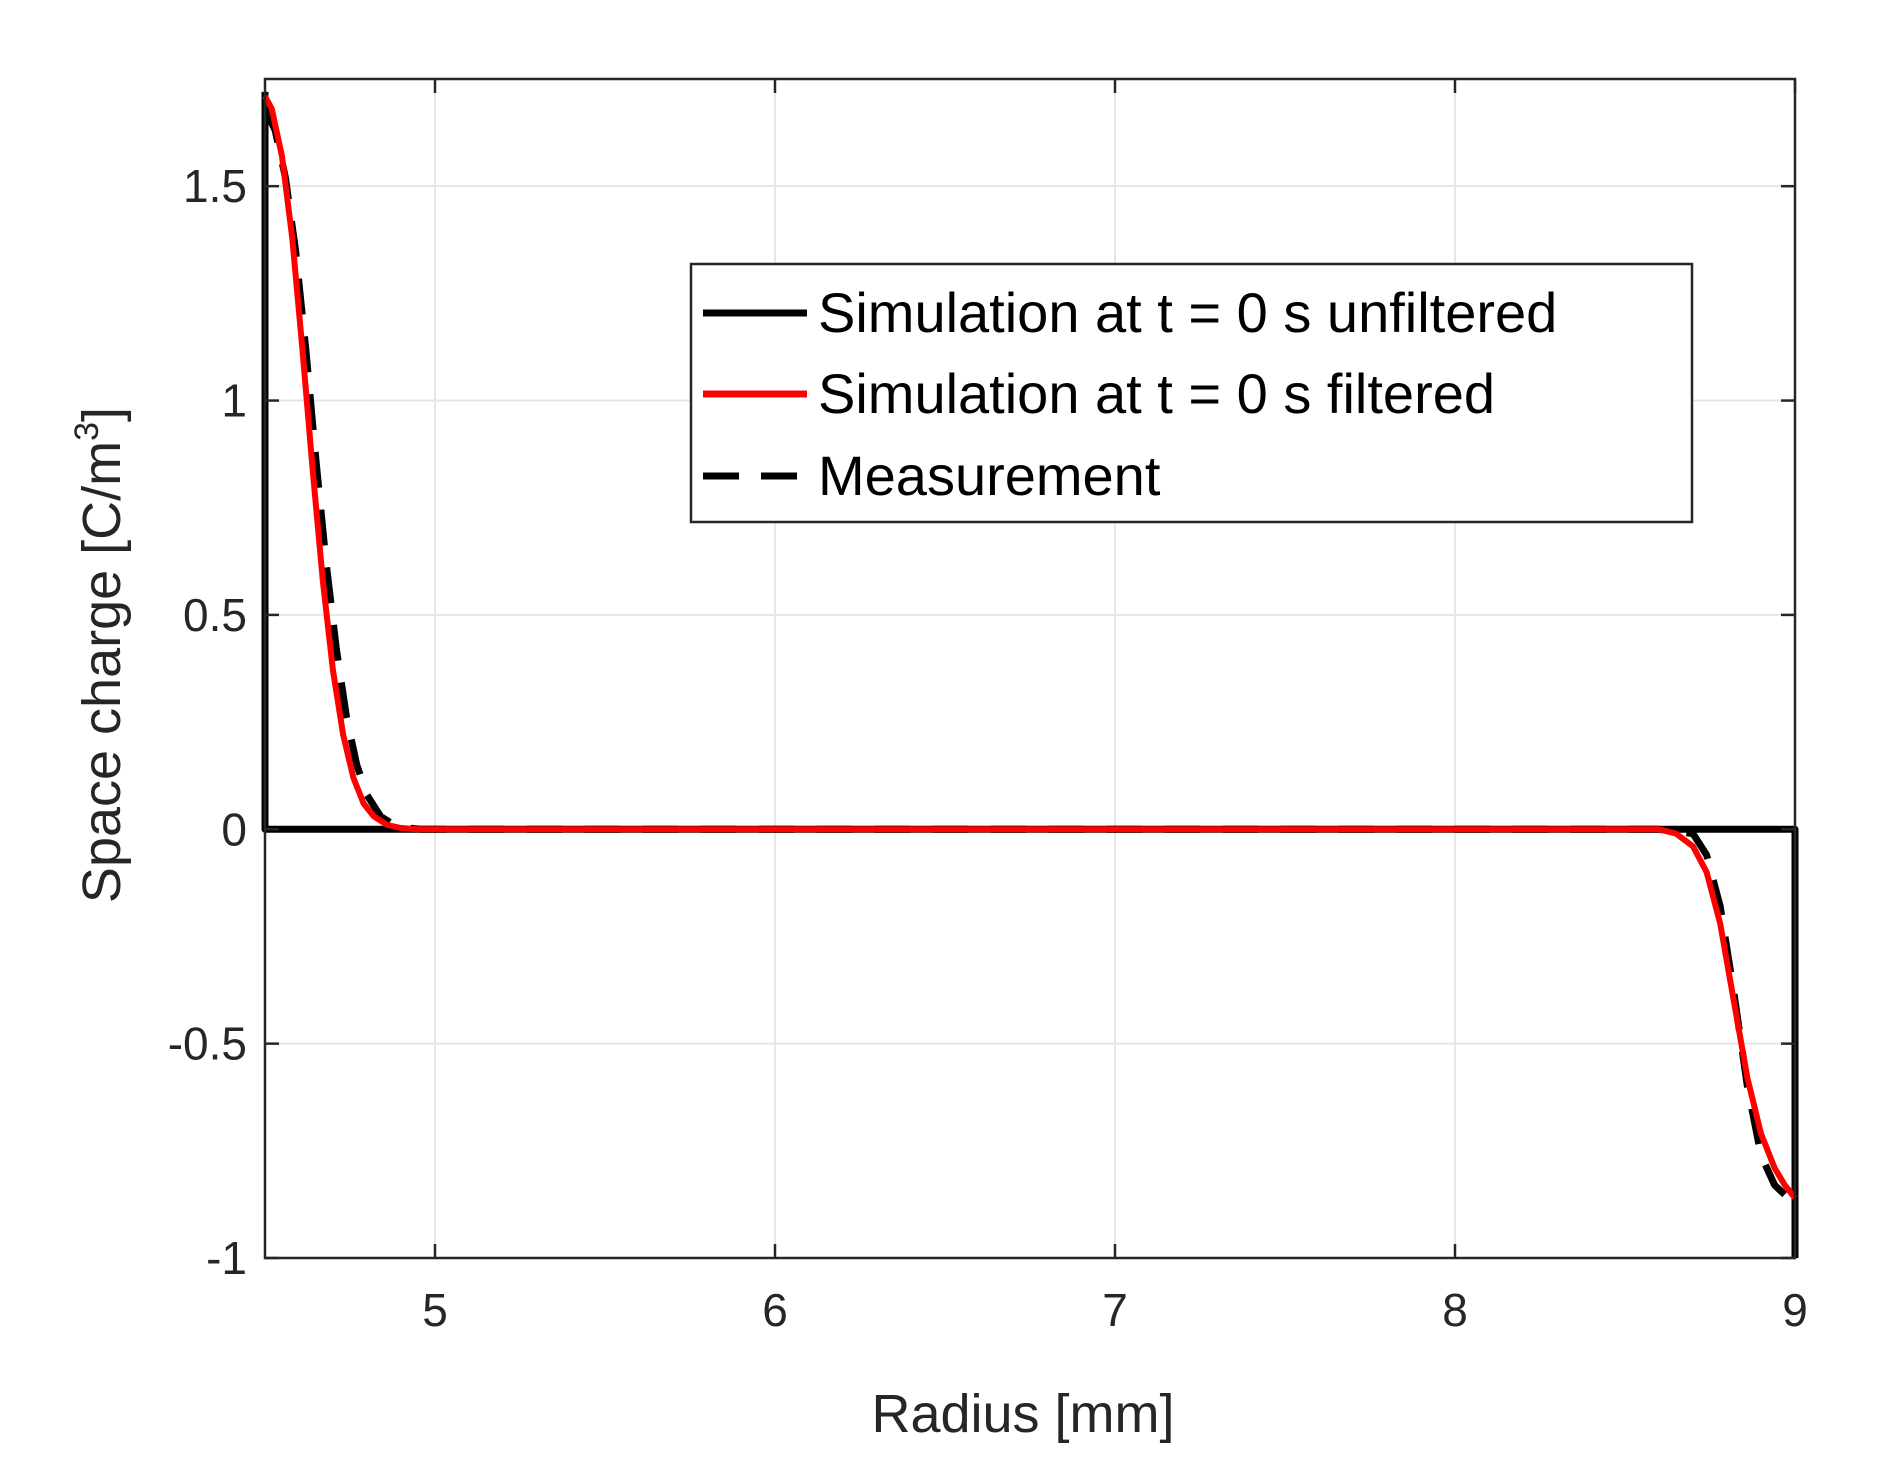  What do you see at coordinates (1455, 1310) in the screenshot?
I see `x-tick-label: 8` at bounding box center [1455, 1310].